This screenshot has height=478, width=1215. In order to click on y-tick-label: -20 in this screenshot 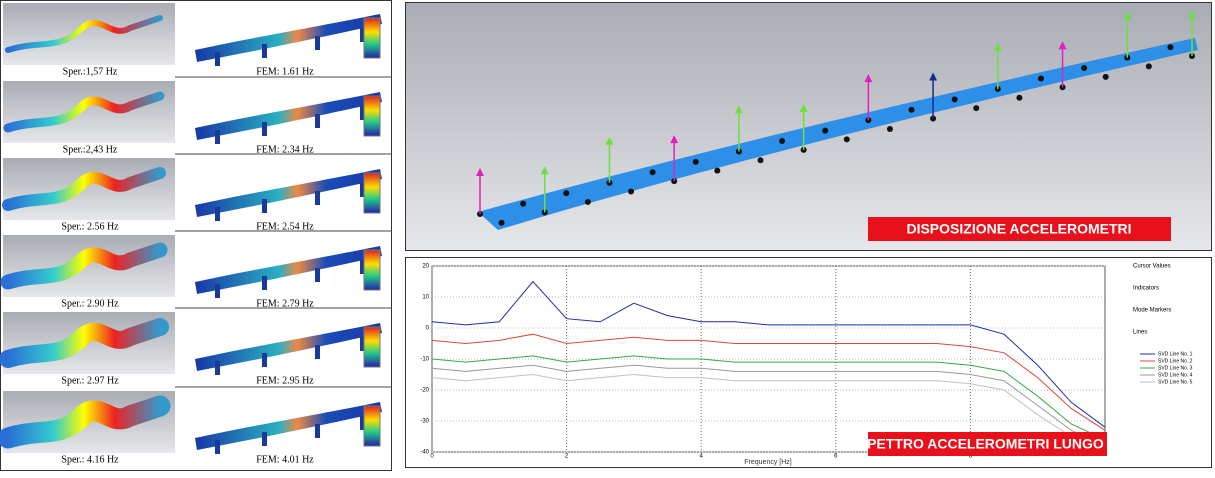, I will do `click(424, 391)`.